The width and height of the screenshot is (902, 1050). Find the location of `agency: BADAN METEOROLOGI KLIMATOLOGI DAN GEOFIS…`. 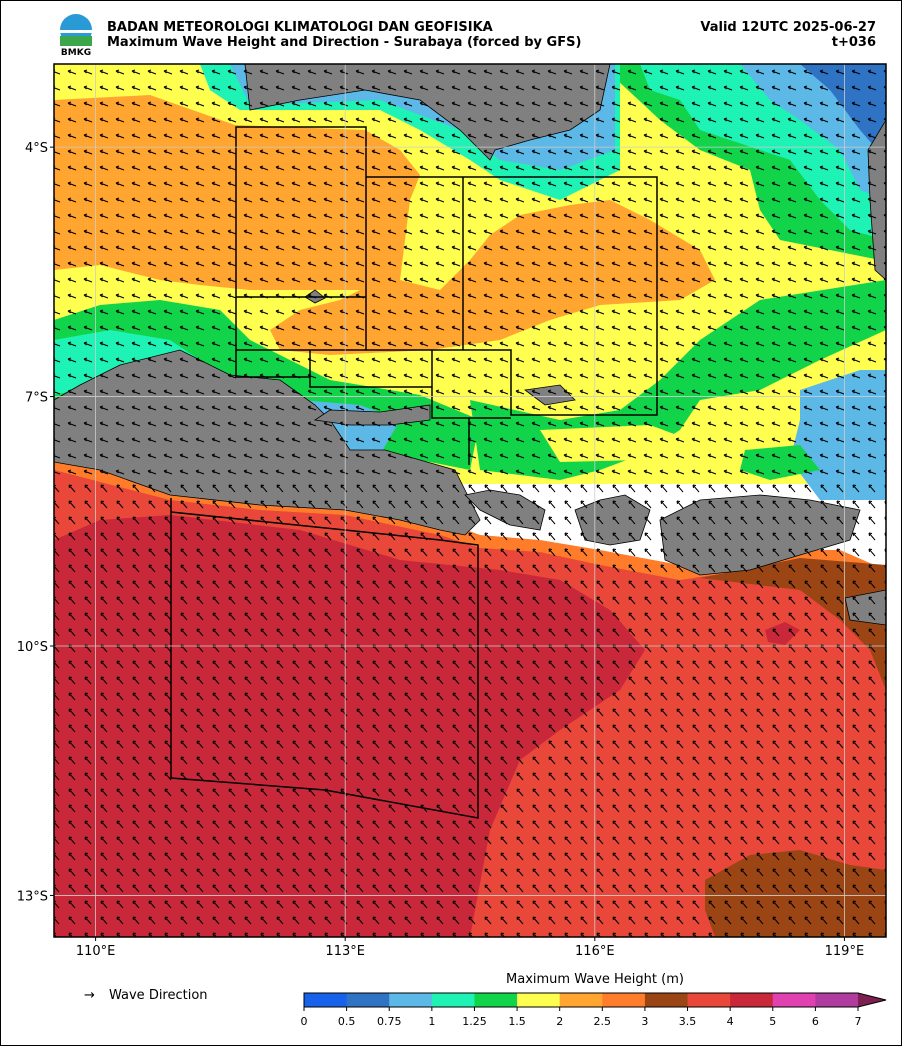

agency: BADAN METEOROLOGI KLIMATOLOGI DAN GEOFIS… is located at coordinates (300, 27).